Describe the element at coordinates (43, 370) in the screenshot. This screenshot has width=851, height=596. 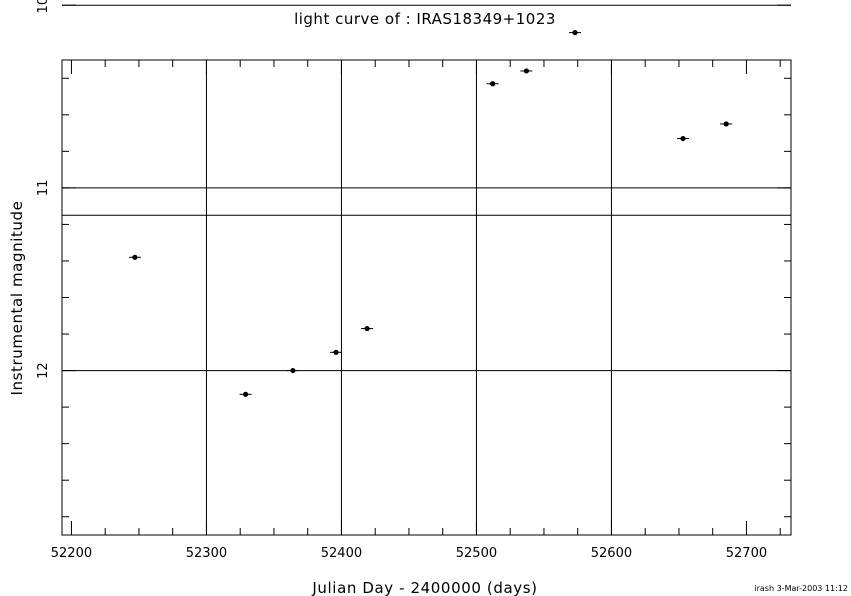
I see `y-tick-label: 12` at that location.